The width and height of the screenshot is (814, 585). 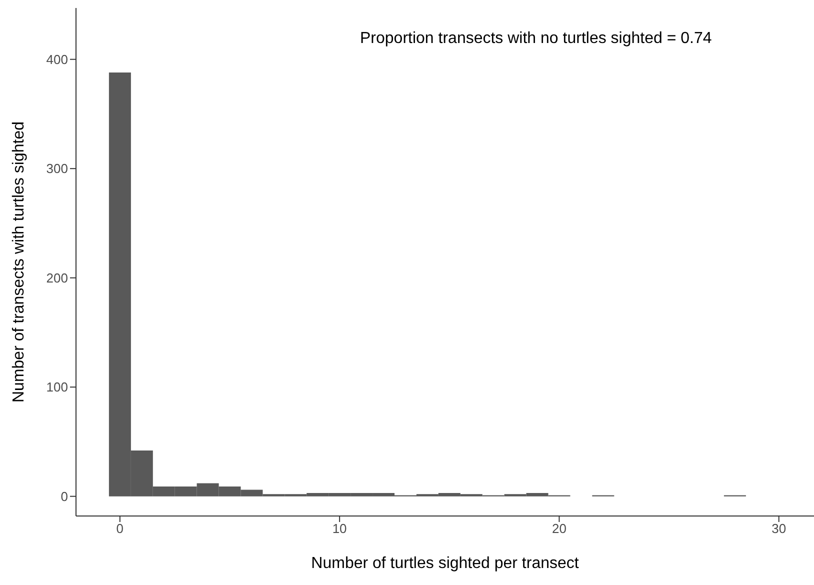 What do you see at coordinates (57, 168) in the screenshot?
I see `y-tick-label: 300` at bounding box center [57, 168].